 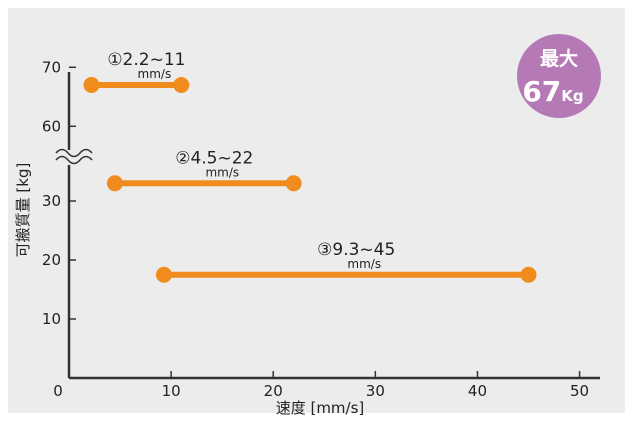 I want to click on x-tick-label: 10, so click(x=171, y=391).